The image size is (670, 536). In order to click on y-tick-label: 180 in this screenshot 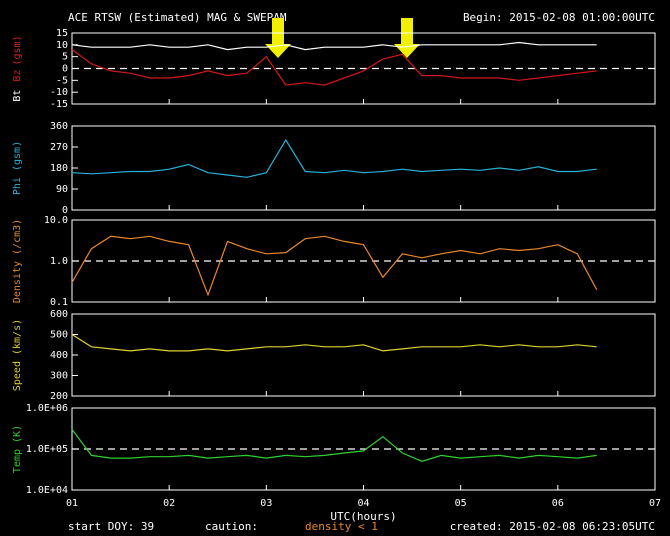, I will do `click(59, 168)`.